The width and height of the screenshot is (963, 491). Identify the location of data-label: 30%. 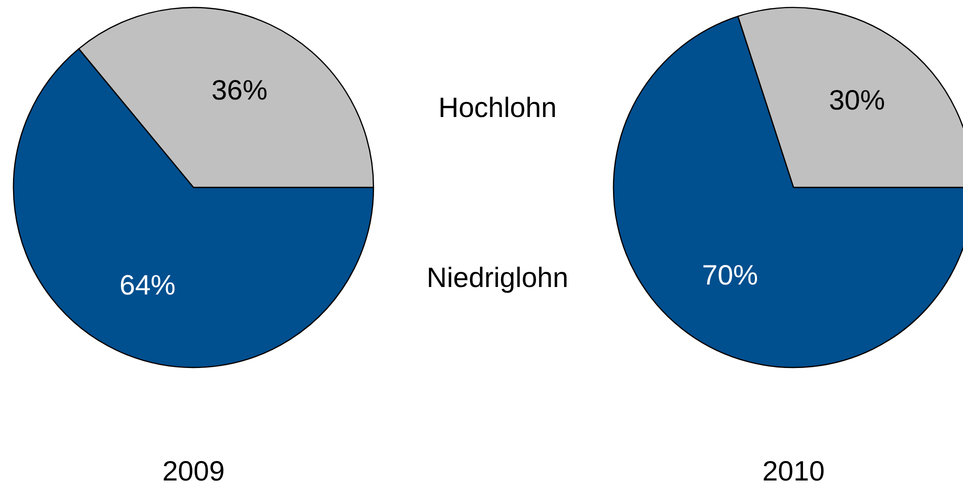
(857, 100).